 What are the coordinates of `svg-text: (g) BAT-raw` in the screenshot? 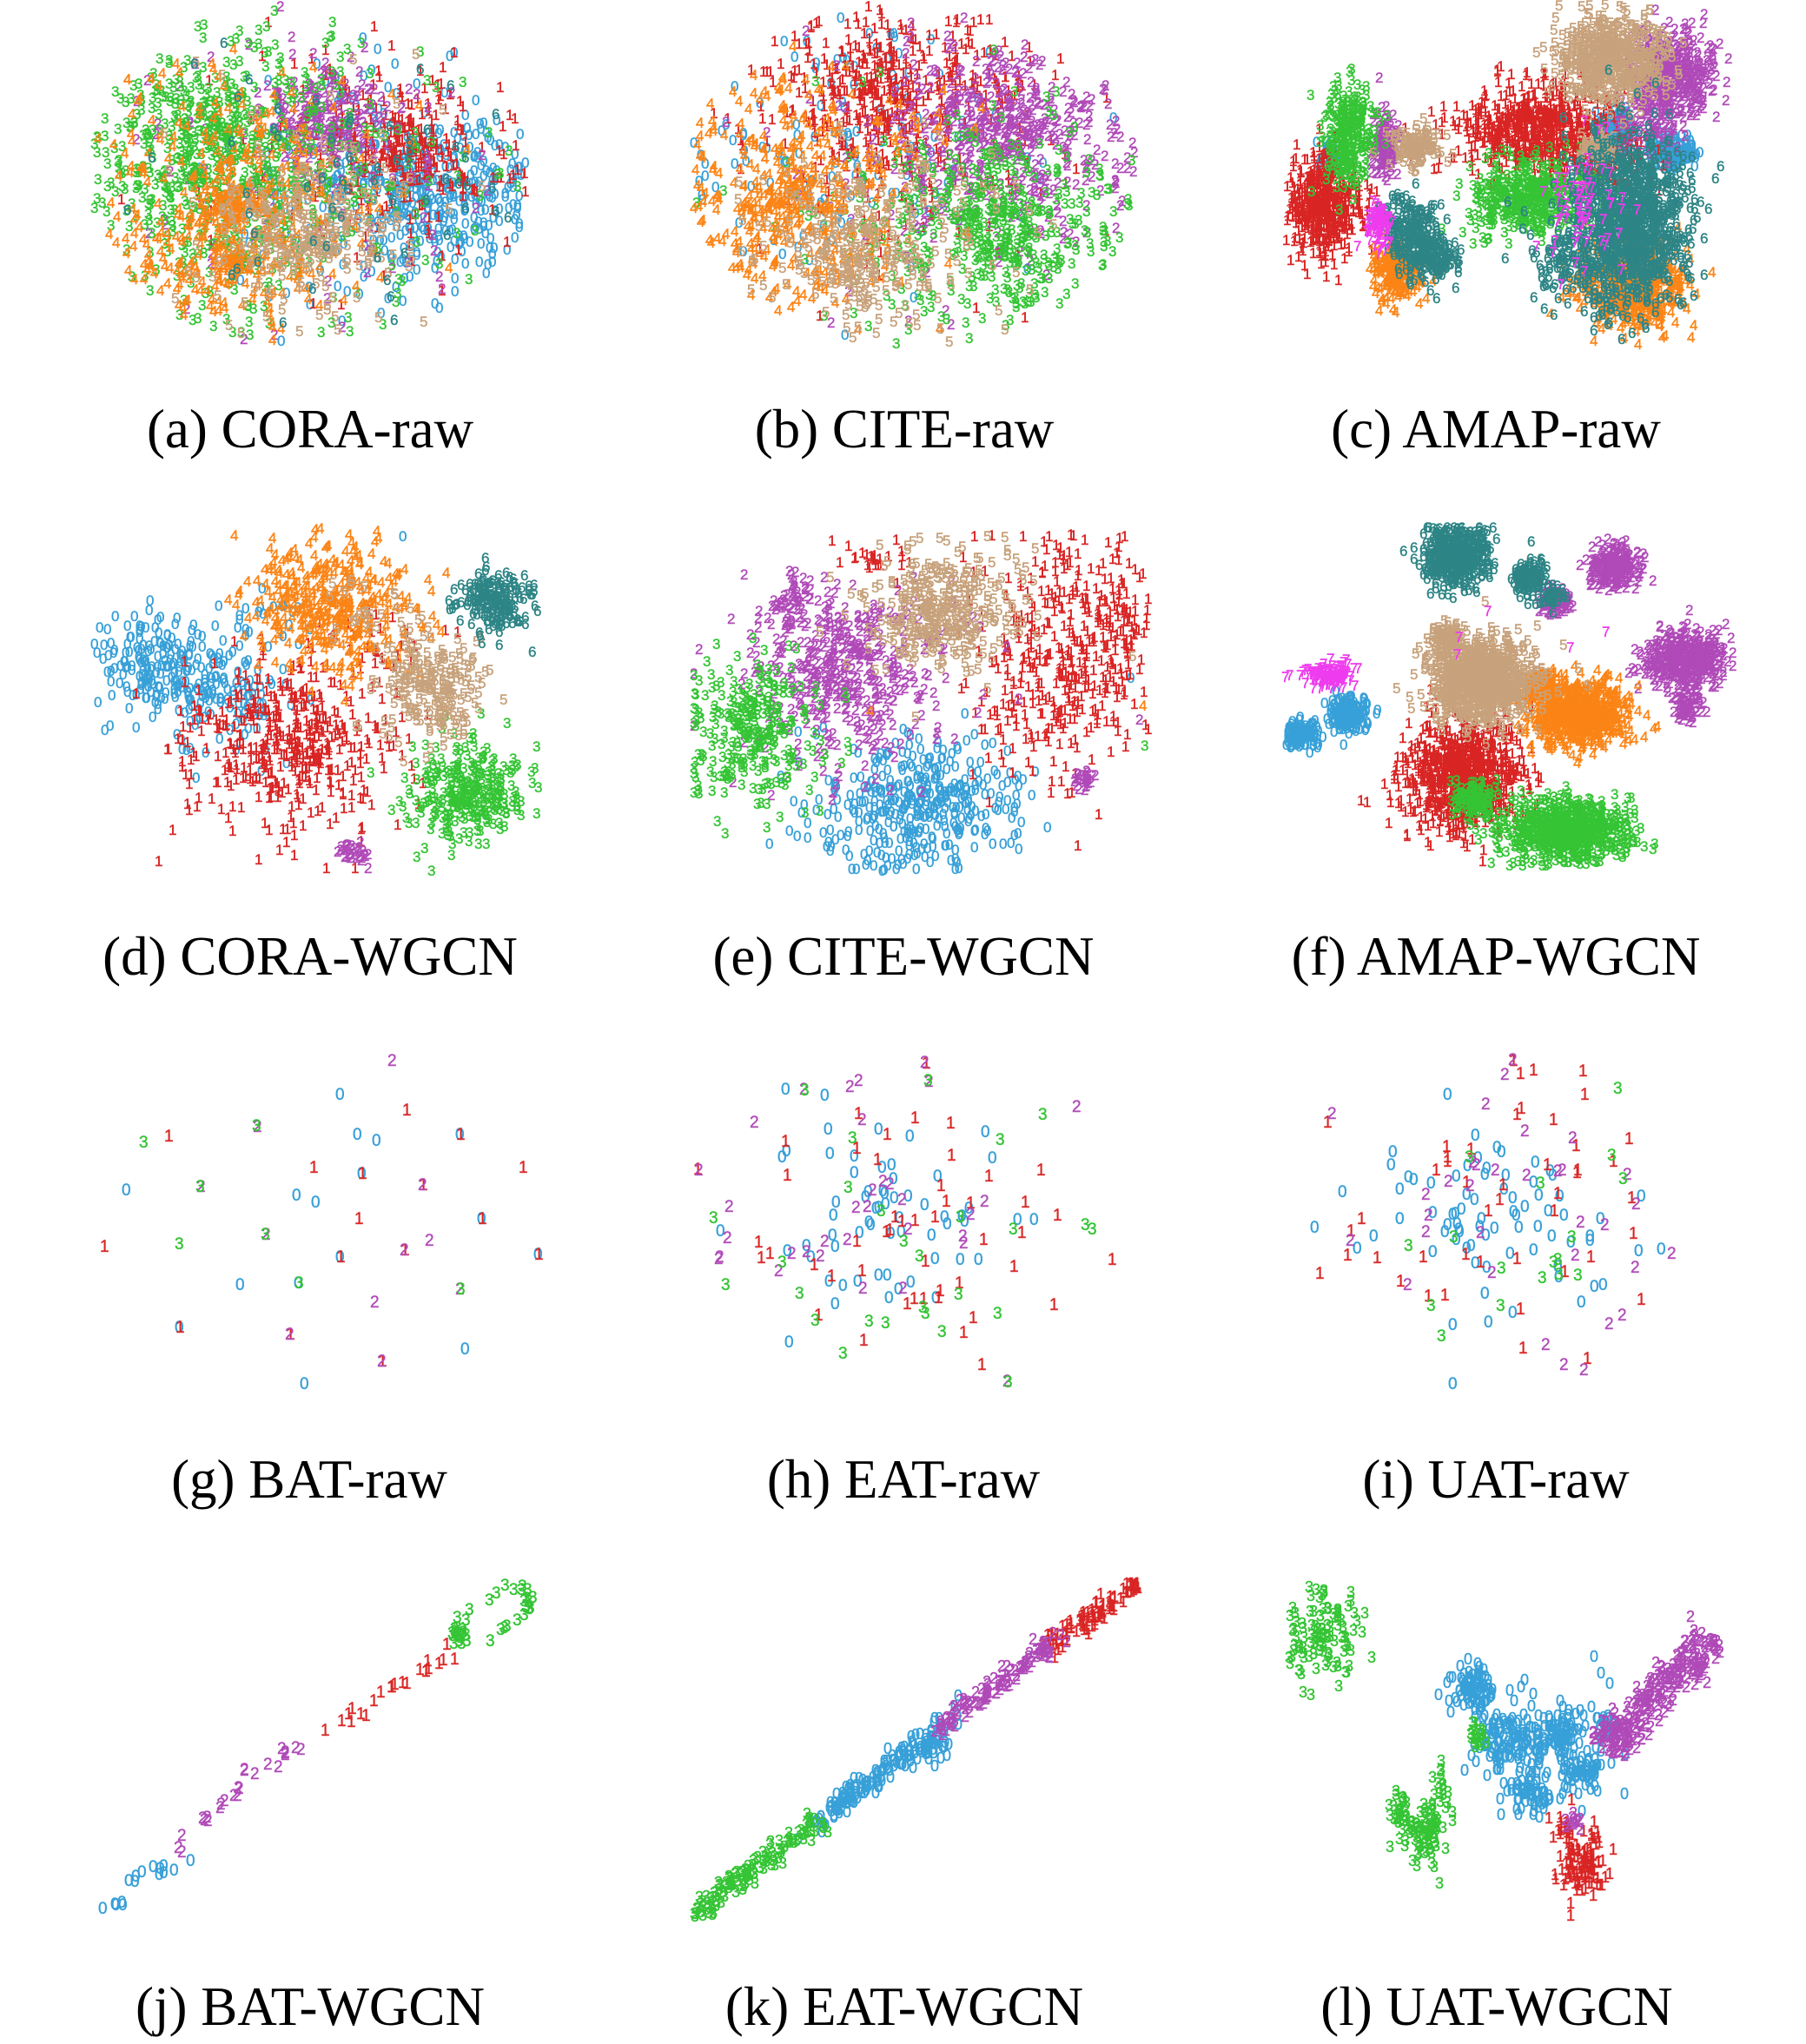 It's located at (309, 1479).